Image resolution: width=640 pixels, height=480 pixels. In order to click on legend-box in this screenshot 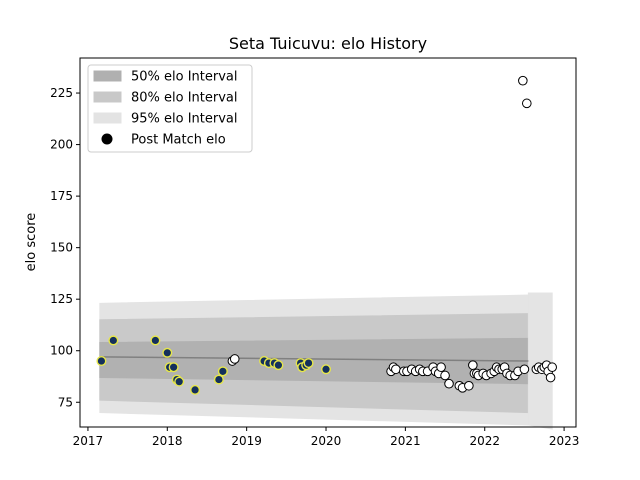, I will do `click(170, 108)`.